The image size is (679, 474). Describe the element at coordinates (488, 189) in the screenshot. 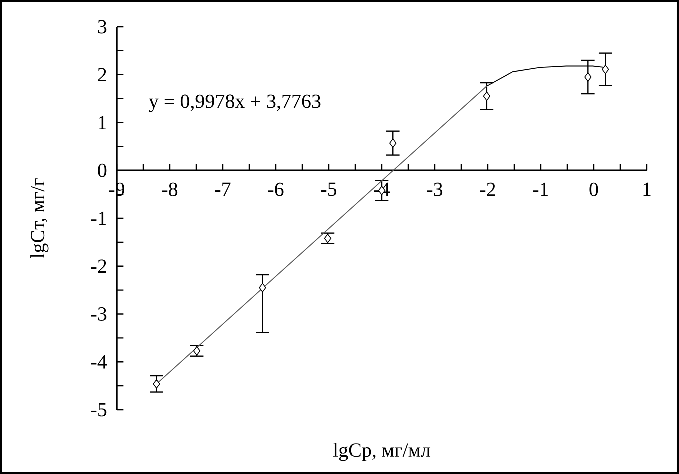

I see `x-tick-label: -2` at that location.